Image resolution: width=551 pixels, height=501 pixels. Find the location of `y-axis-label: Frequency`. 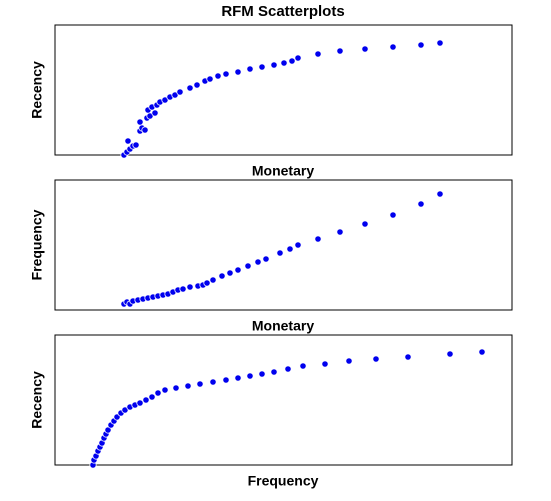

y-axis-label: Frequency is located at coordinates (37, 244).